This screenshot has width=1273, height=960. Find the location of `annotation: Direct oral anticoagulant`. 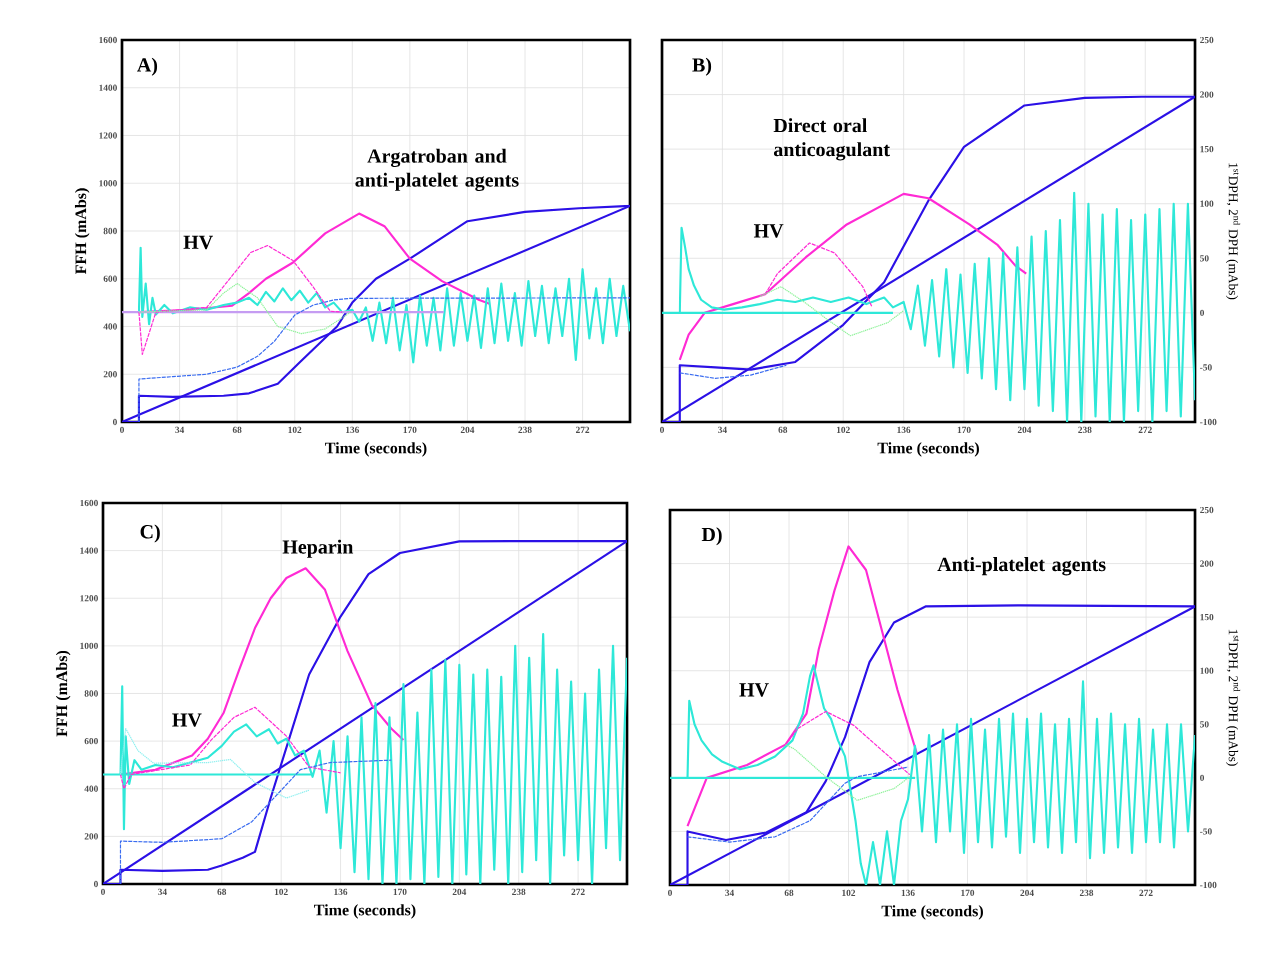

annotation: Direct oral anticoagulant is located at coordinates (831, 139).